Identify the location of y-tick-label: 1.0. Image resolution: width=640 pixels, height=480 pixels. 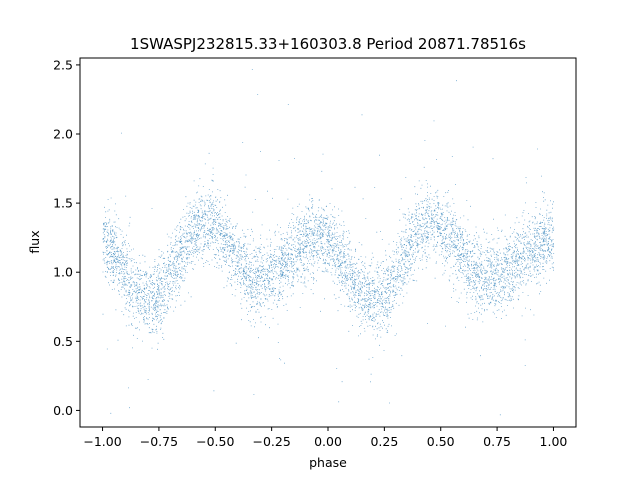
(63, 272).